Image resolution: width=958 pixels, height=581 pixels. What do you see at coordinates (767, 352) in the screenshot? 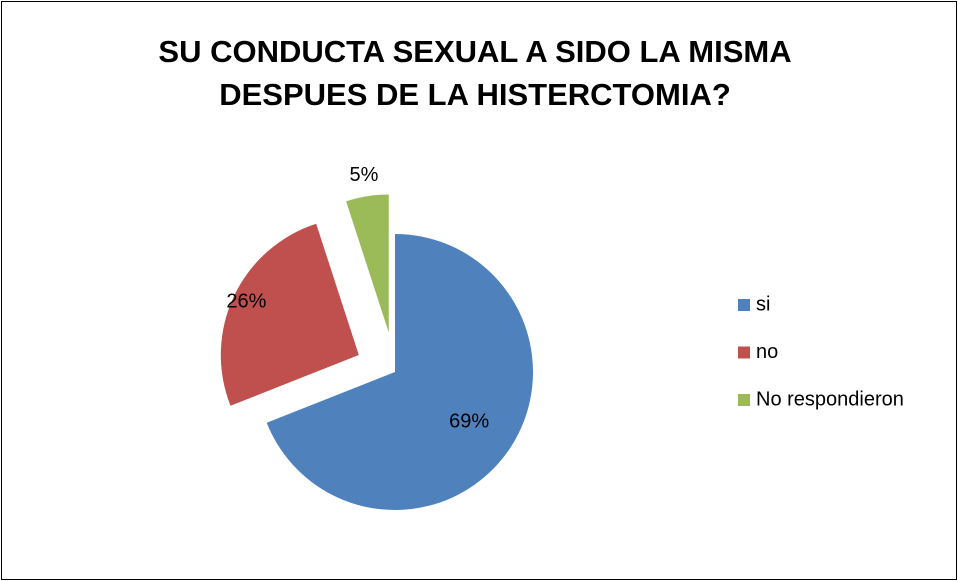
I see `legend-label: no` at bounding box center [767, 352].